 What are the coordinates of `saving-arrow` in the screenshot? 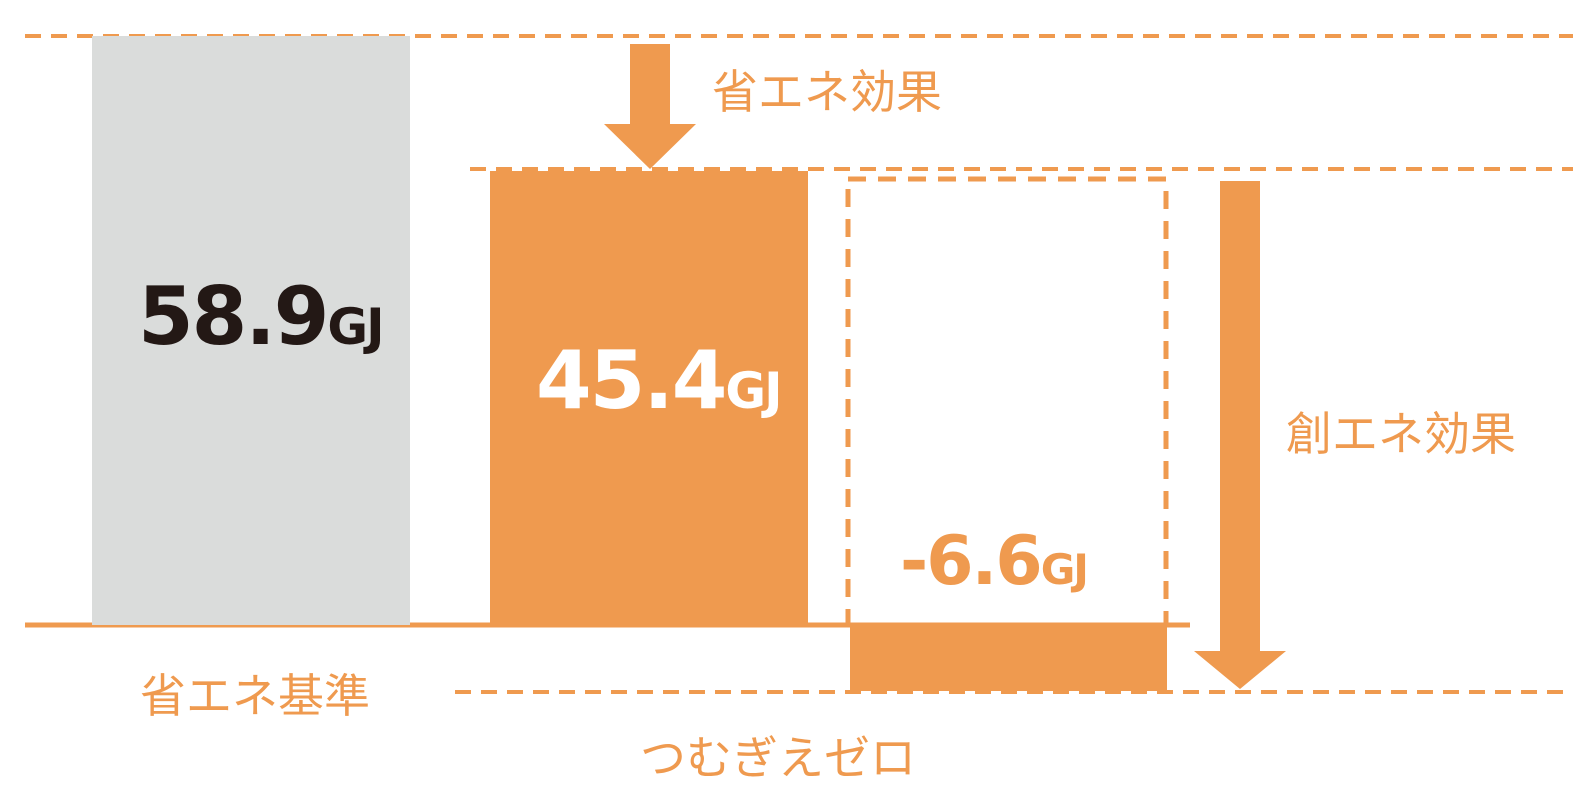 It's located at (650, 106).